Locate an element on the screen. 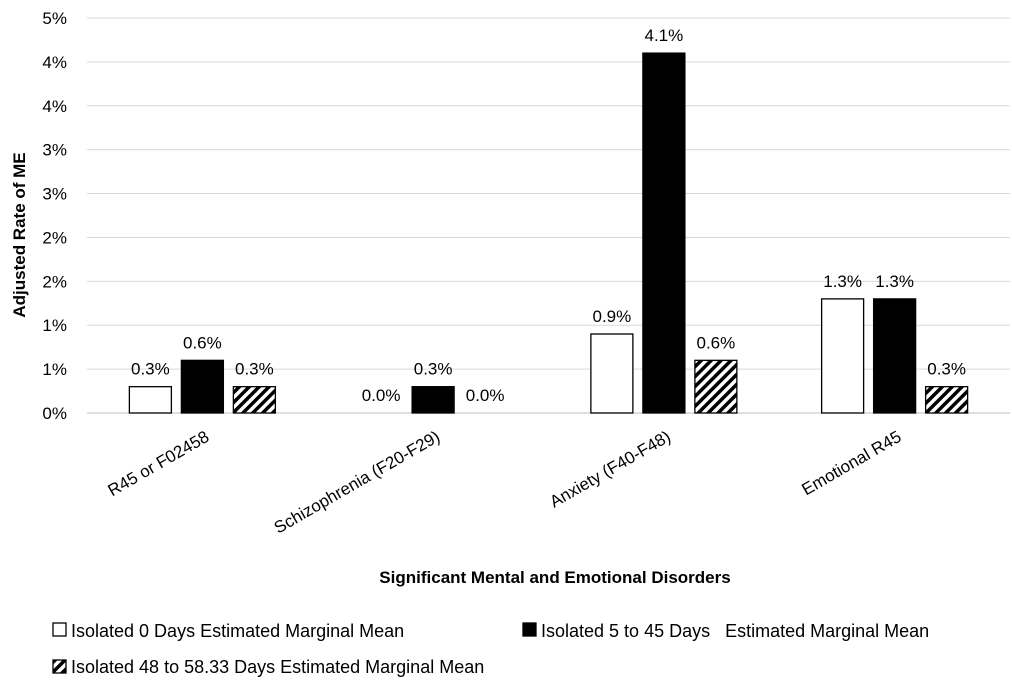 This screenshot has height=680, width=1012. x-category-label: R45 or F02458 is located at coordinates (159, 463).